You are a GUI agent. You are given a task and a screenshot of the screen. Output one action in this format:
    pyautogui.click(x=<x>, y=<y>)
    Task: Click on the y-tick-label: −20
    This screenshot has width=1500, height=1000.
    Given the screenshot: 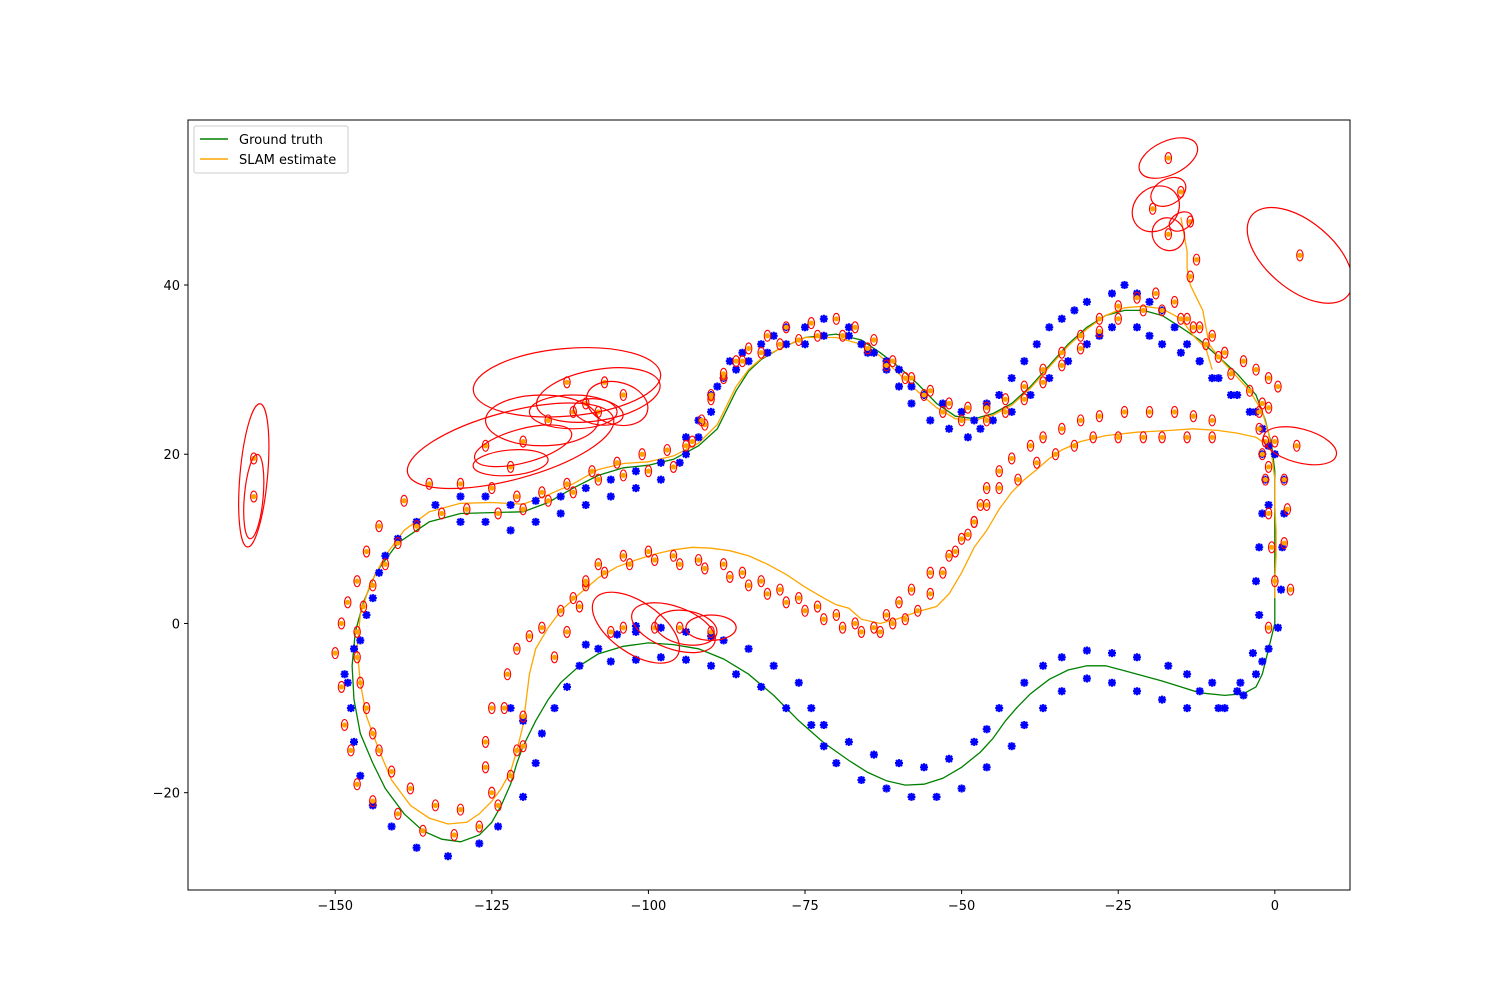 What is the action you would take?
    pyautogui.click(x=166, y=794)
    